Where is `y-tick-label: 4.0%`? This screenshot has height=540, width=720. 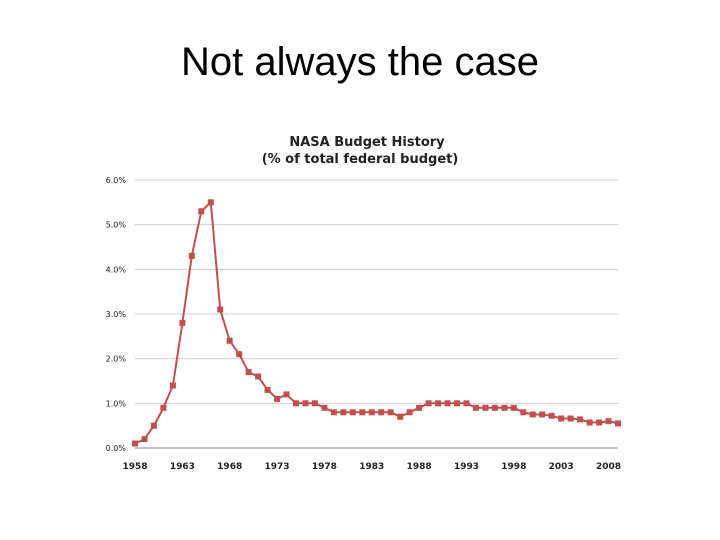 y-tick-label: 4.0% is located at coordinates (116, 269).